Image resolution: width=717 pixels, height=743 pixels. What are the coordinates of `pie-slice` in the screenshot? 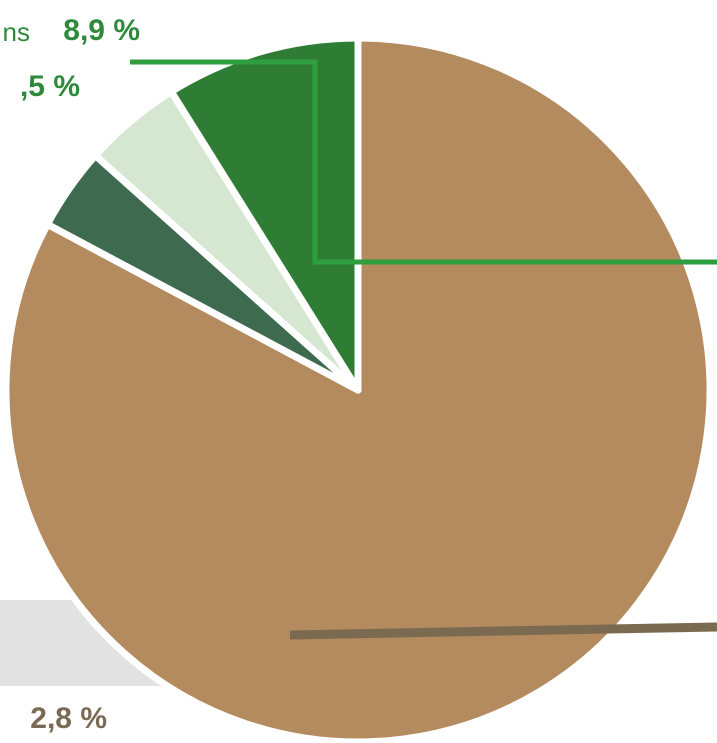 It's located at (264, 214).